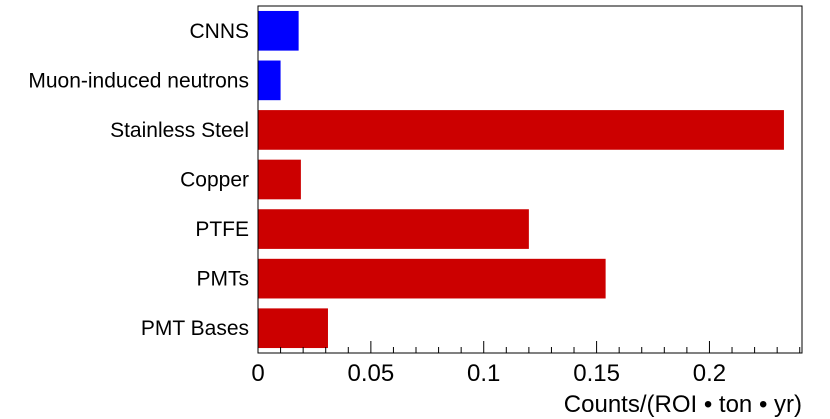 The image size is (830, 419). I want to click on x-tick-label: 0.15, so click(596, 373).